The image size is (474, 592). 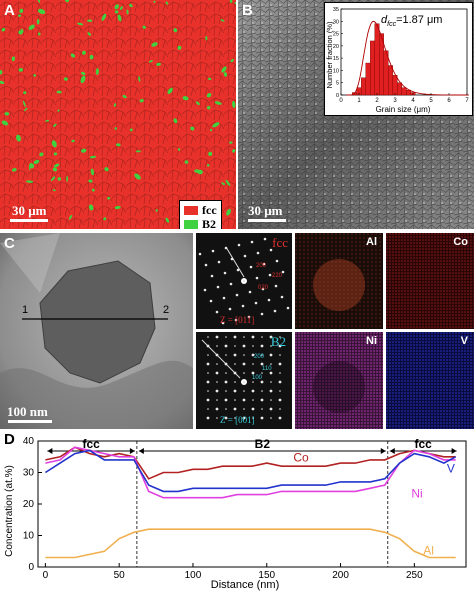 I want to click on series-label-ni: Ni, so click(x=416, y=494).